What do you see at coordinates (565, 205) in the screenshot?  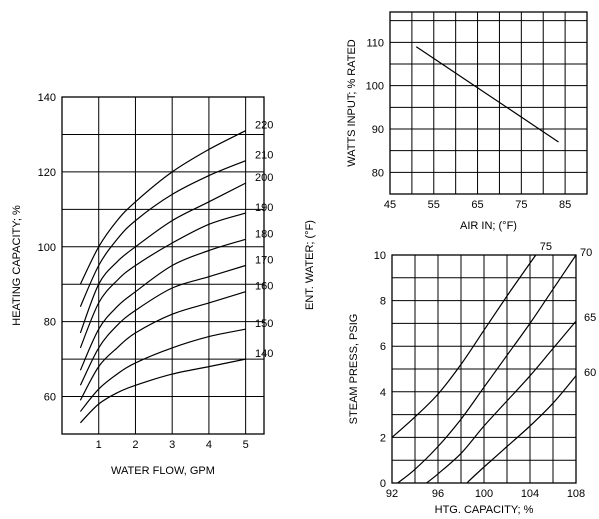 I see `x-tick-label: 85` at bounding box center [565, 205].